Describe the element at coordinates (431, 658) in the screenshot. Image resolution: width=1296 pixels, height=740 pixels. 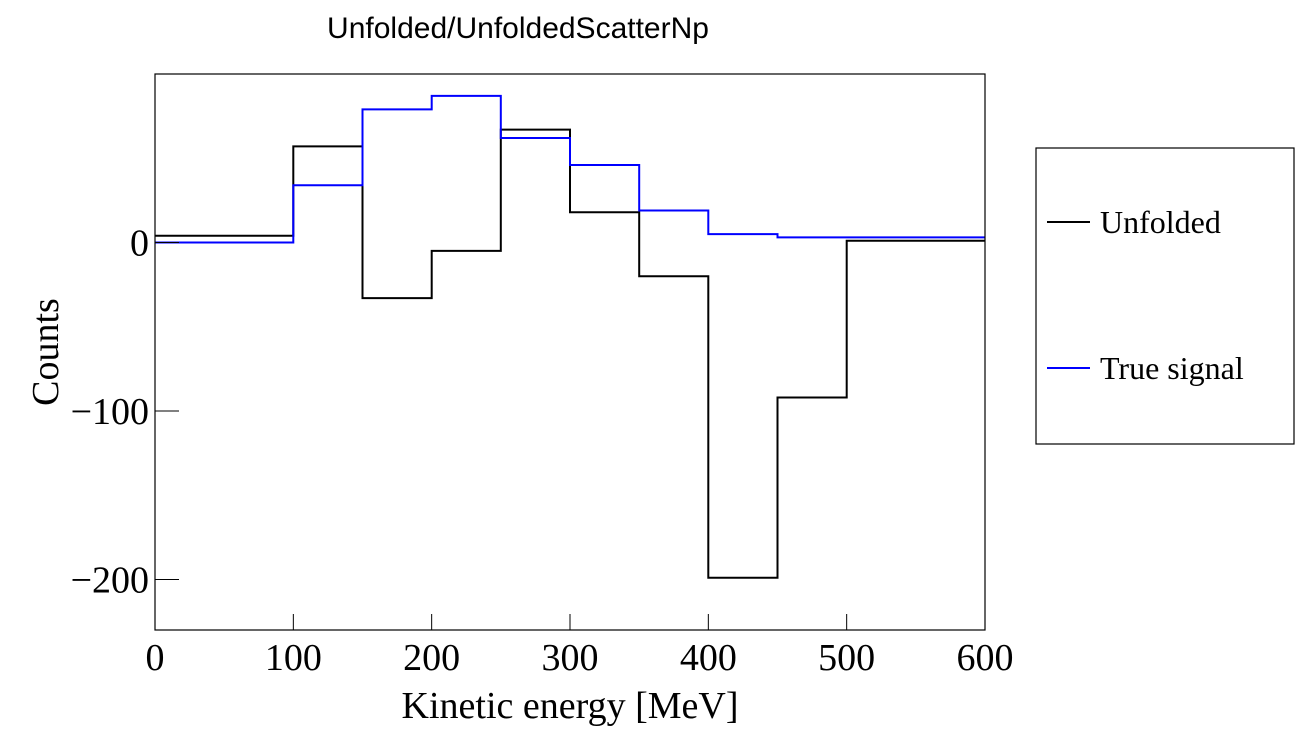
I see `x-tick-label: 200` at that location.